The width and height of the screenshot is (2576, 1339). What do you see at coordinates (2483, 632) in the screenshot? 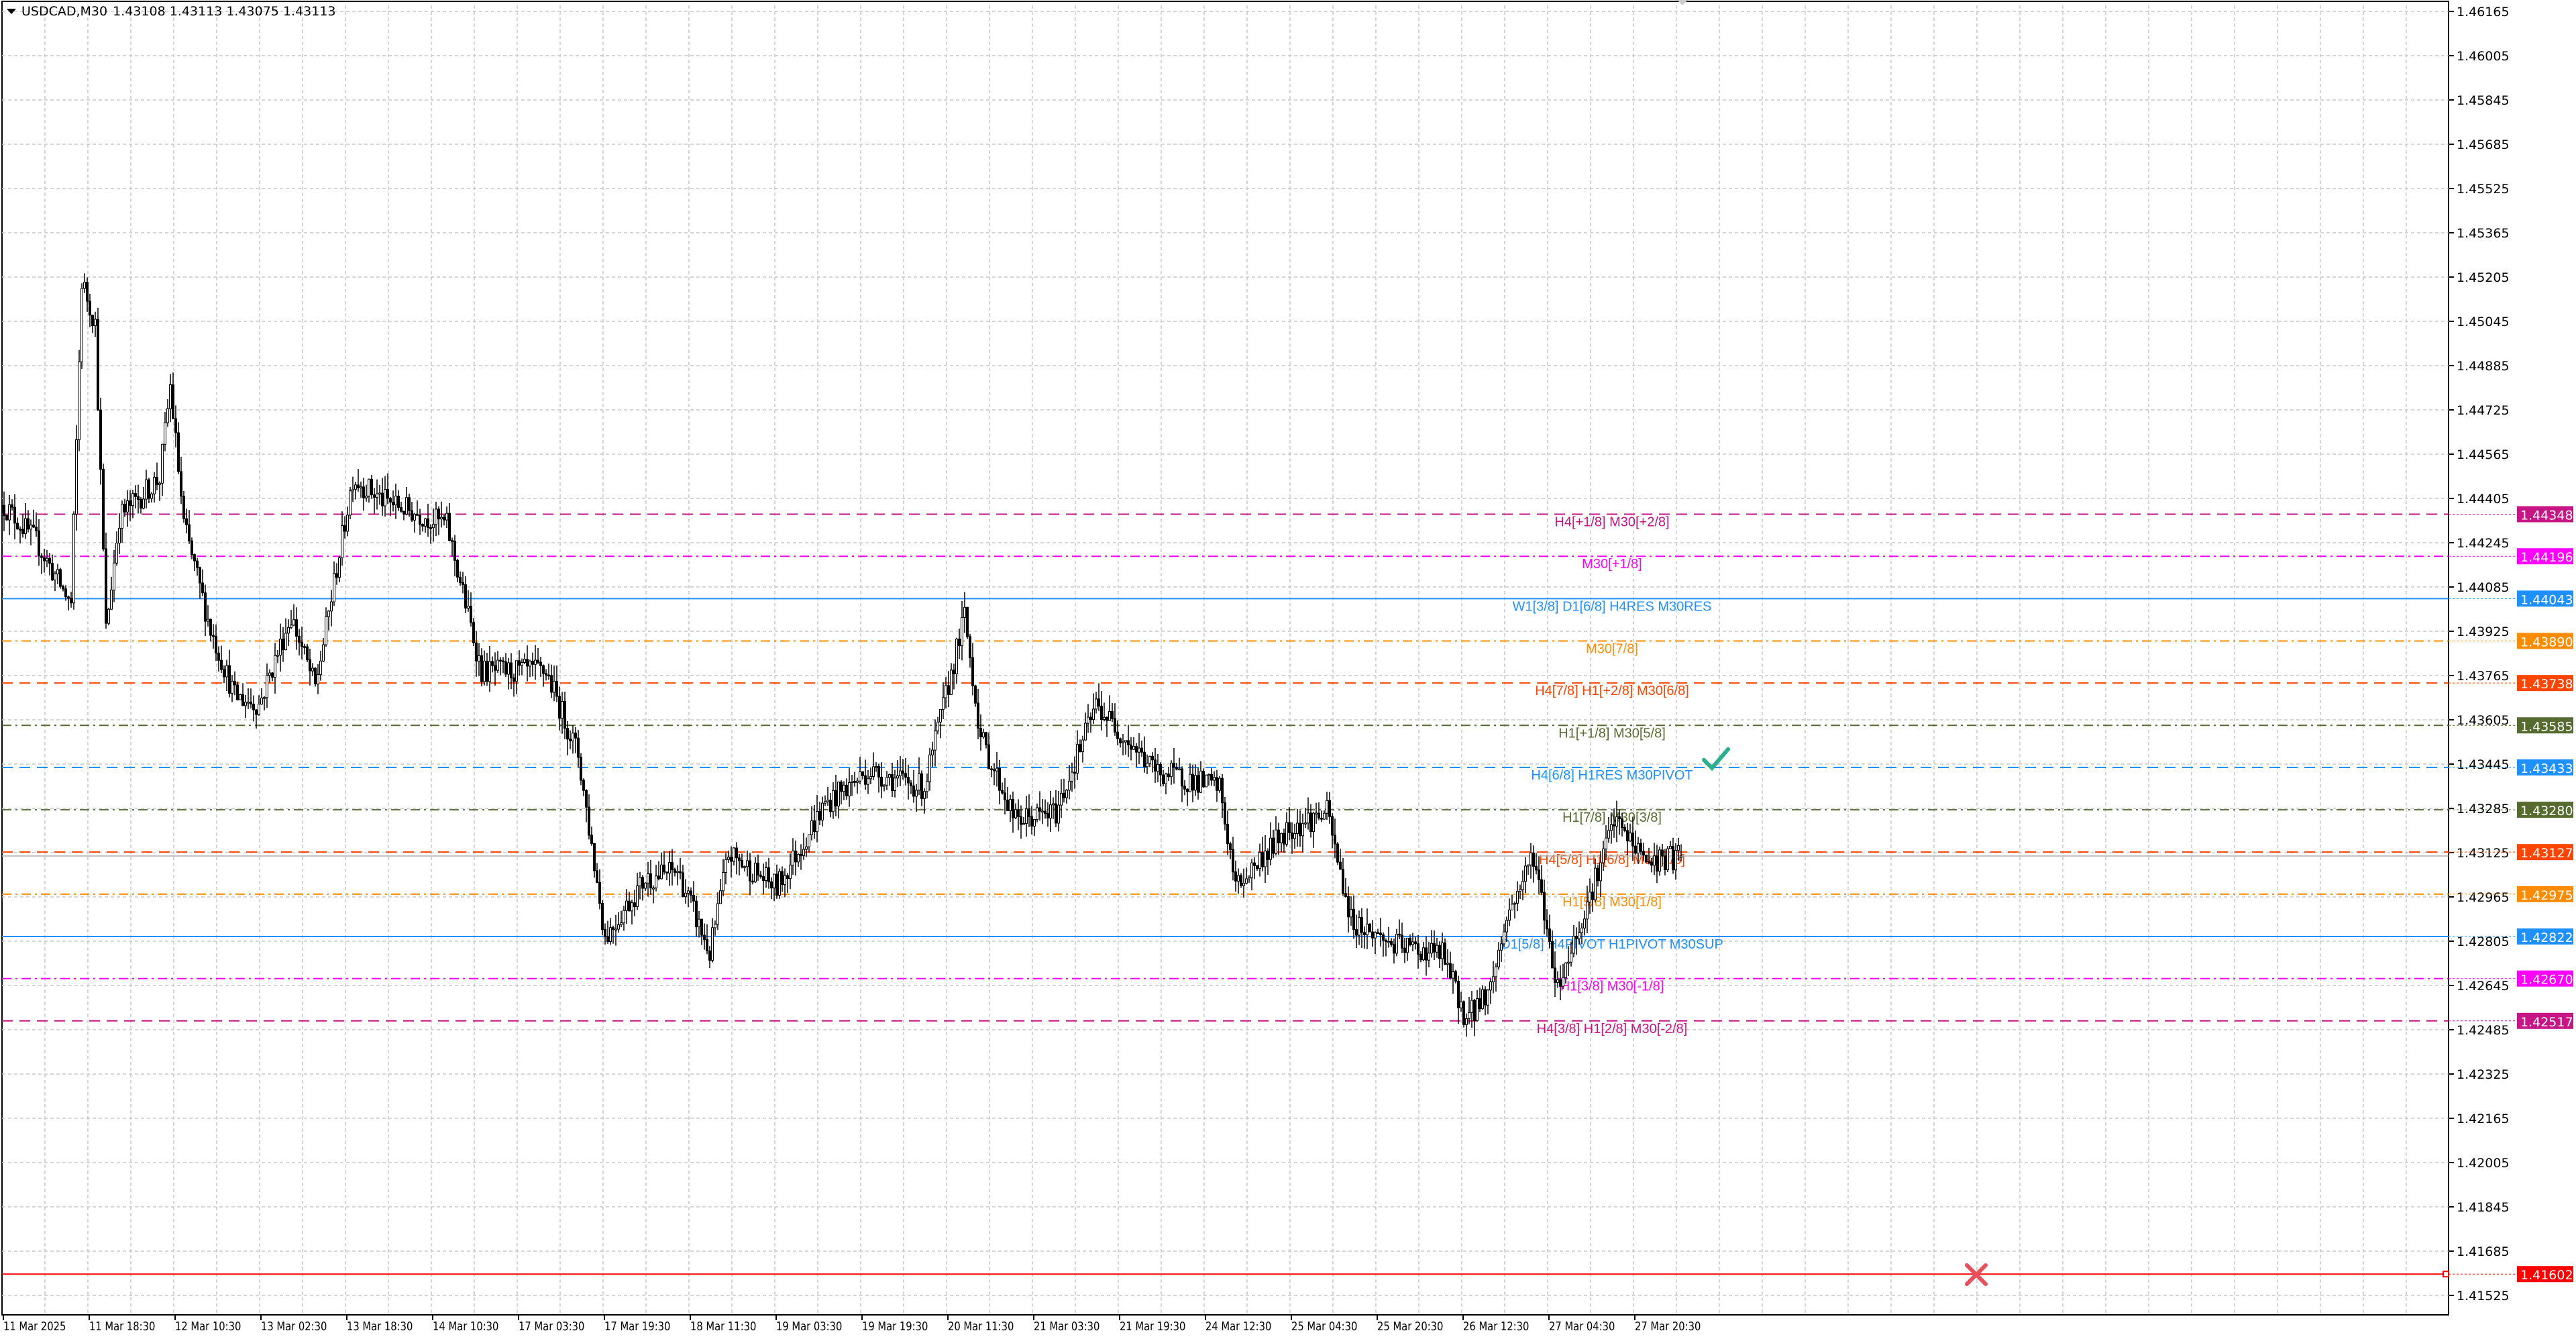
I see `y-tick-label: 1.43925` at bounding box center [2483, 632].